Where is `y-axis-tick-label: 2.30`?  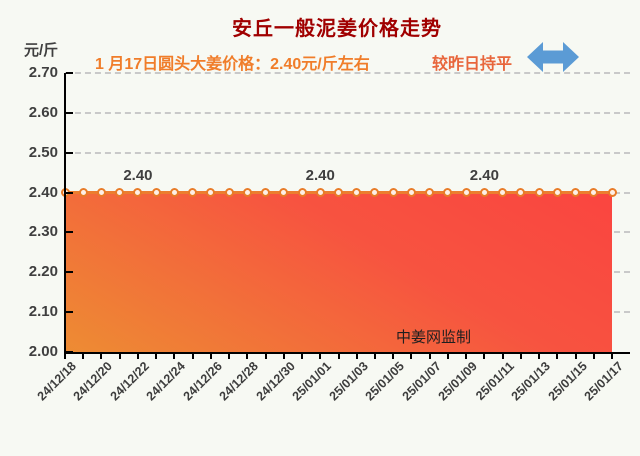
y-axis-tick-label: 2.30 is located at coordinates (43, 232).